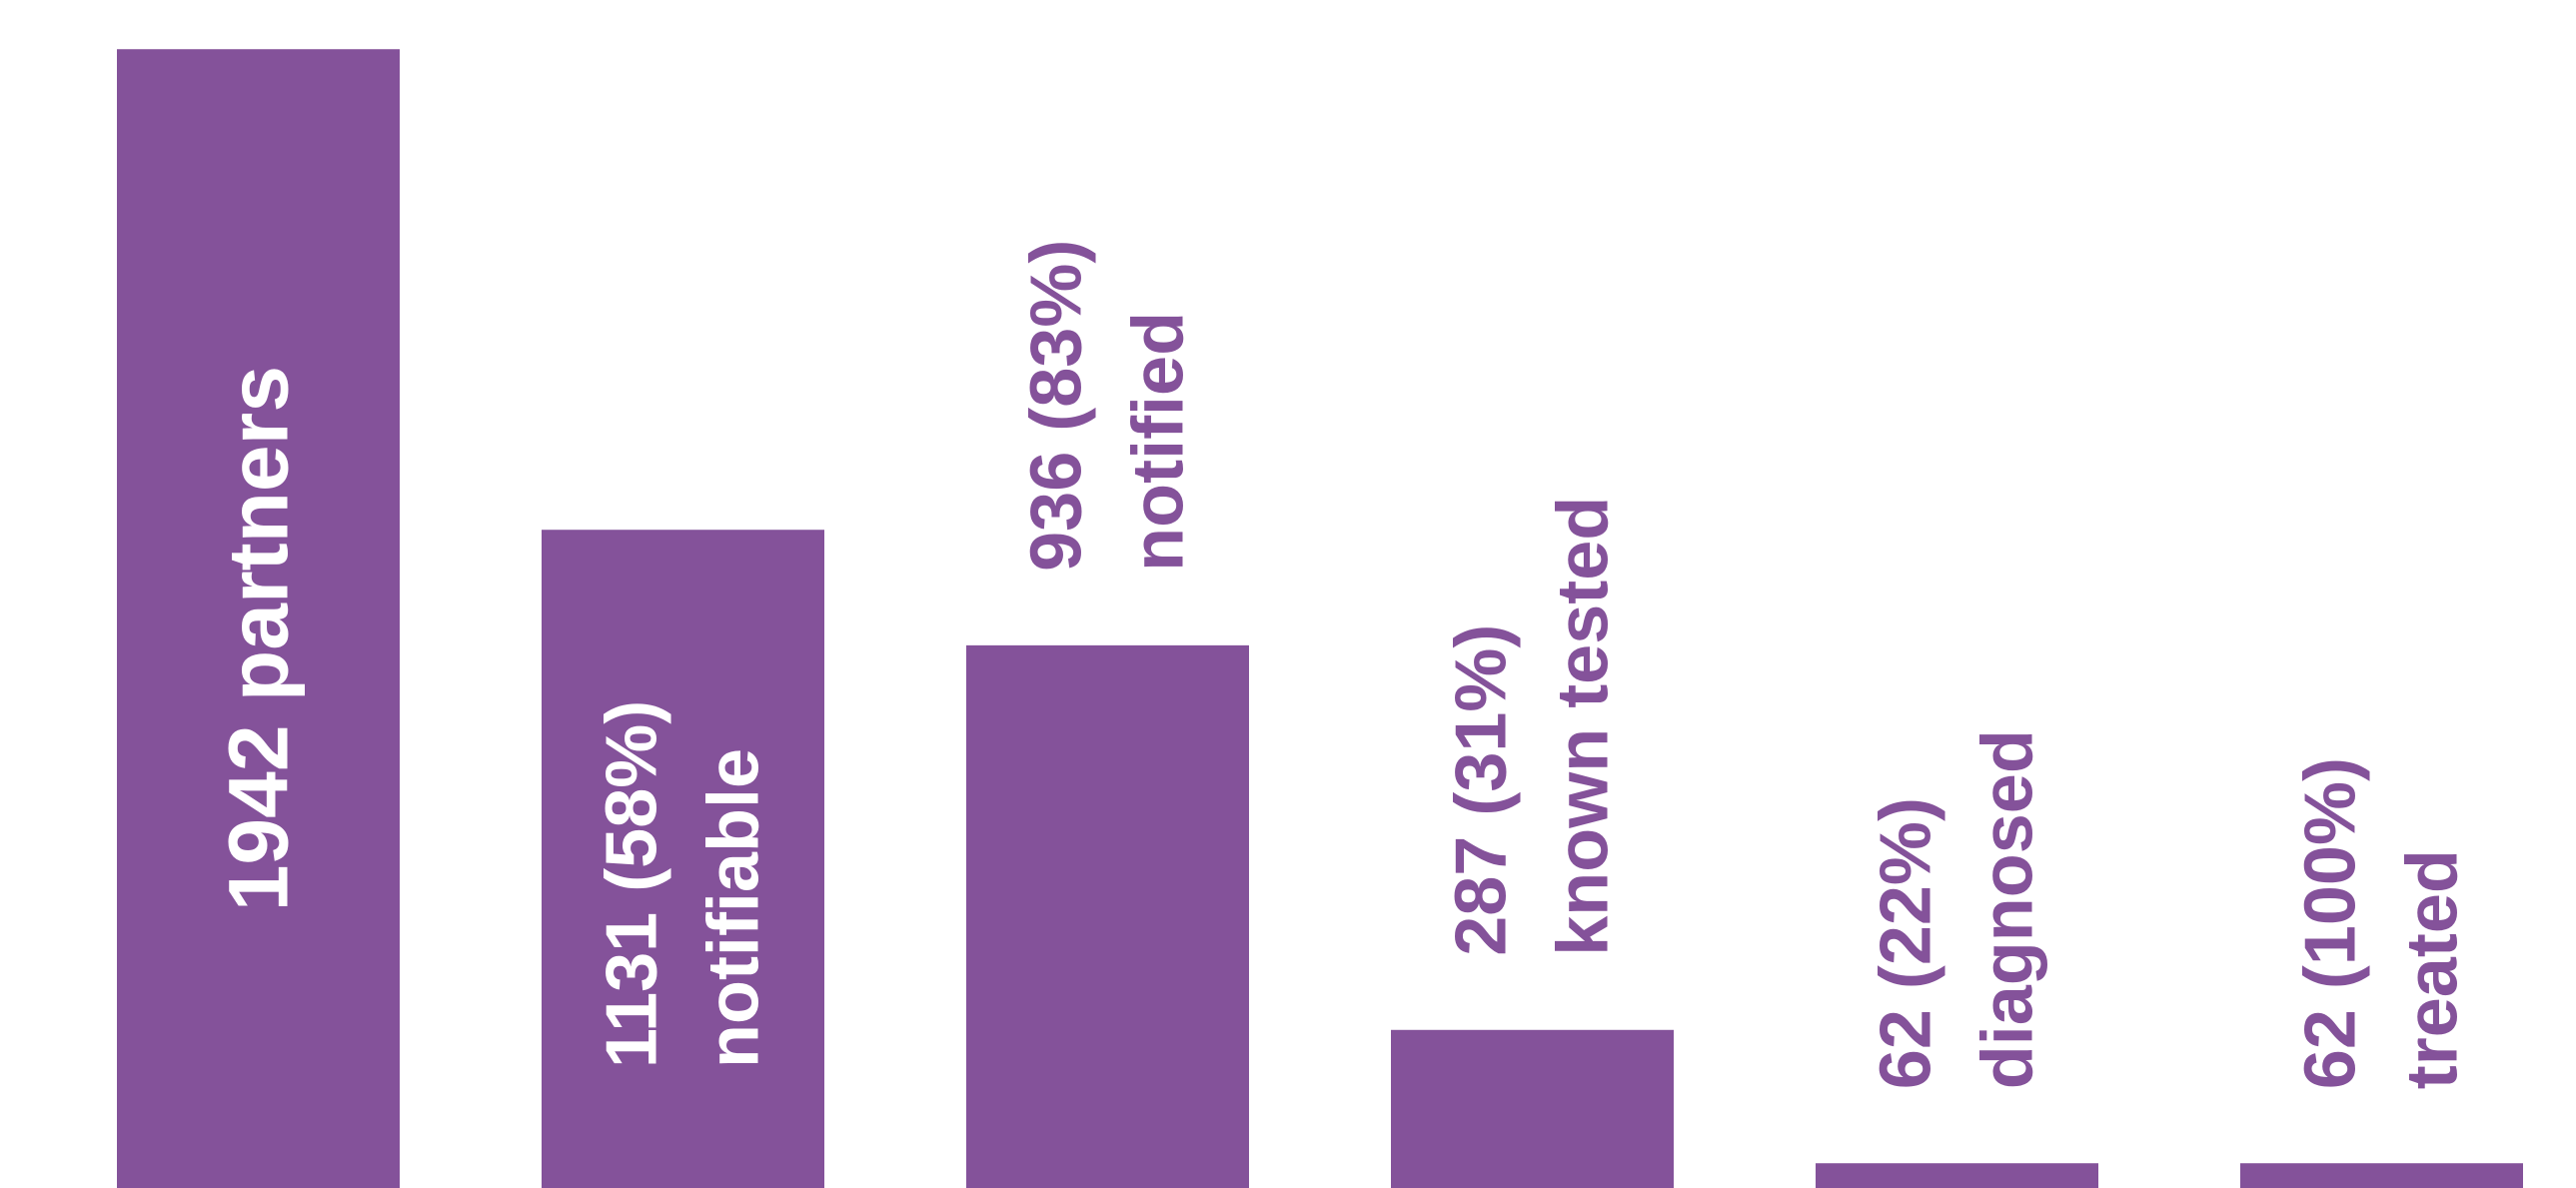 The image size is (2576, 1188). What do you see at coordinates (2433, 969) in the screenshot?
I see `category-label: treated` at bounding box center [2433, 969].